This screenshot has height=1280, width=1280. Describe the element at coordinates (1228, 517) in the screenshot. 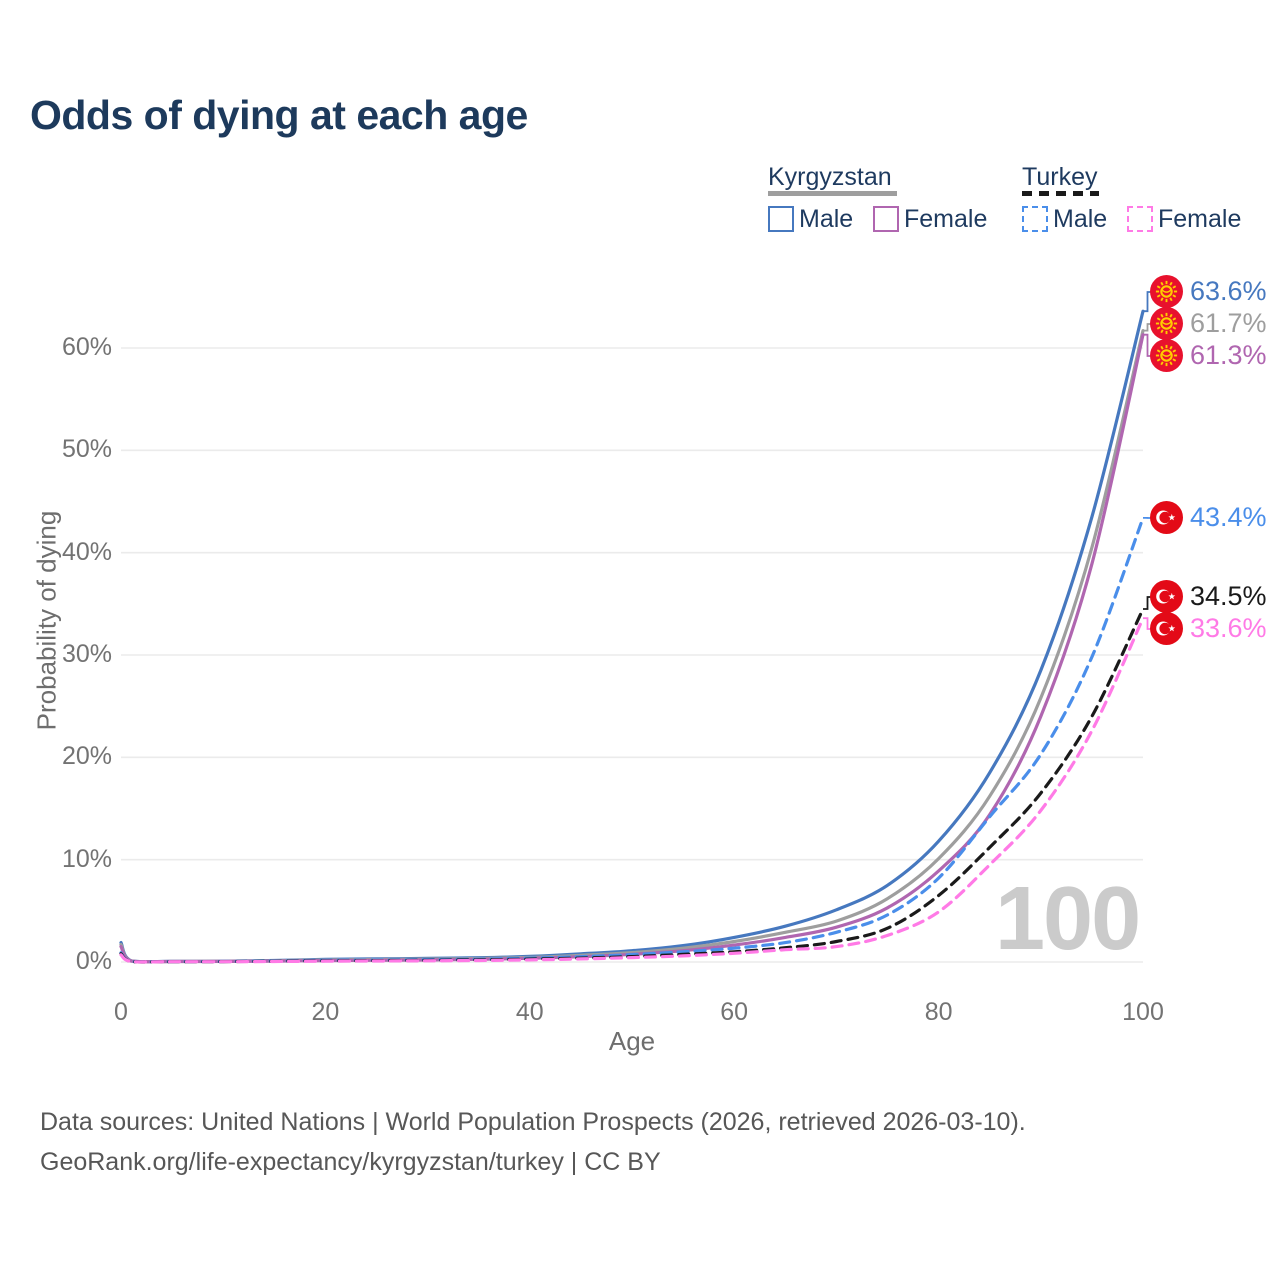

I see `end-label-value: 43.4%` at that location.